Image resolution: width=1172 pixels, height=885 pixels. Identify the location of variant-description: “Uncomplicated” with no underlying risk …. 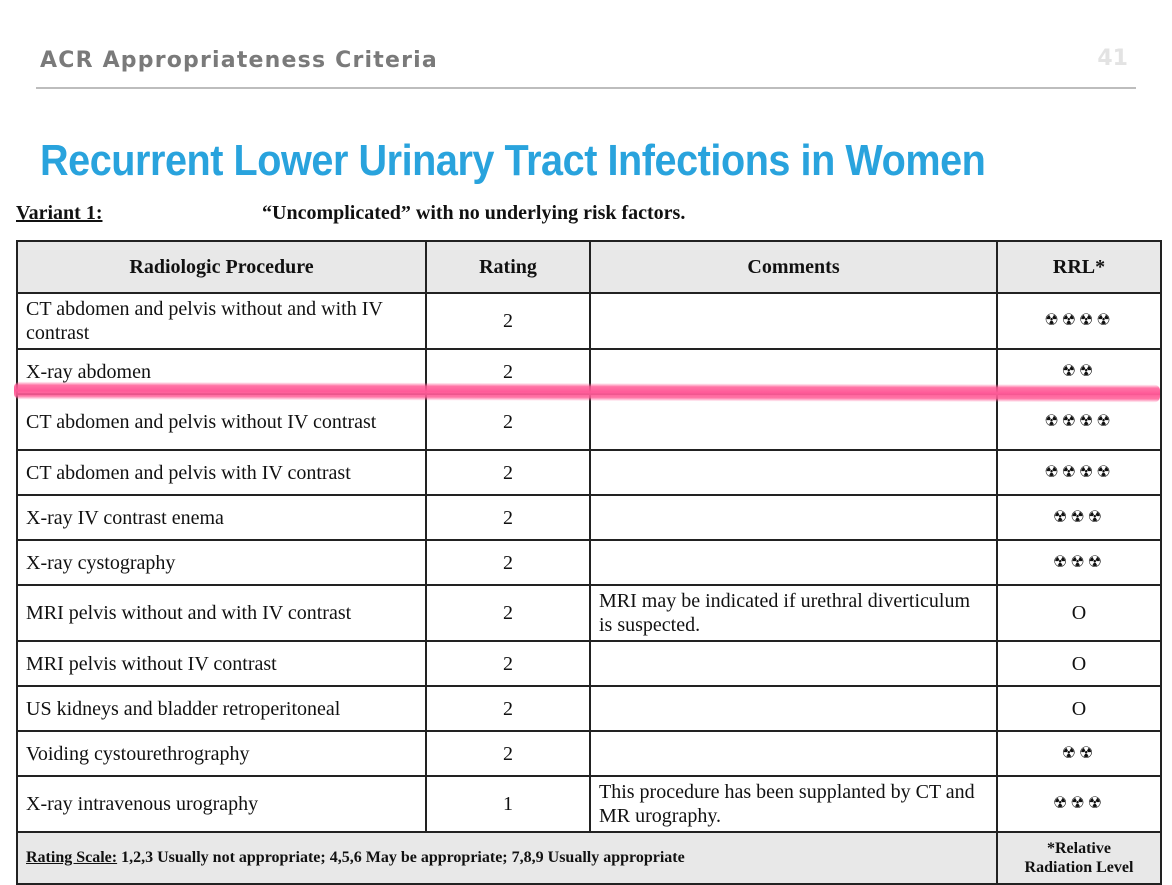
(474, 213).